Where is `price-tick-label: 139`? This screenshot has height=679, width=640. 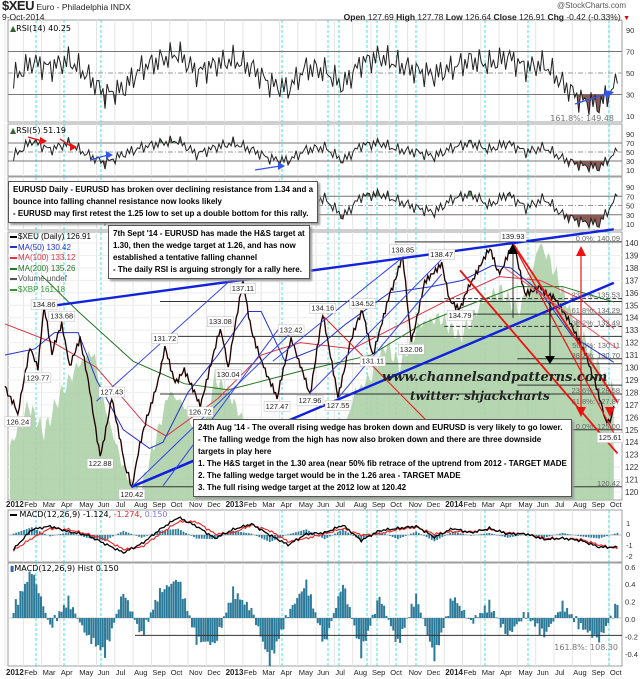
price-tick-label: 139 is located at coordinates (632, 255).